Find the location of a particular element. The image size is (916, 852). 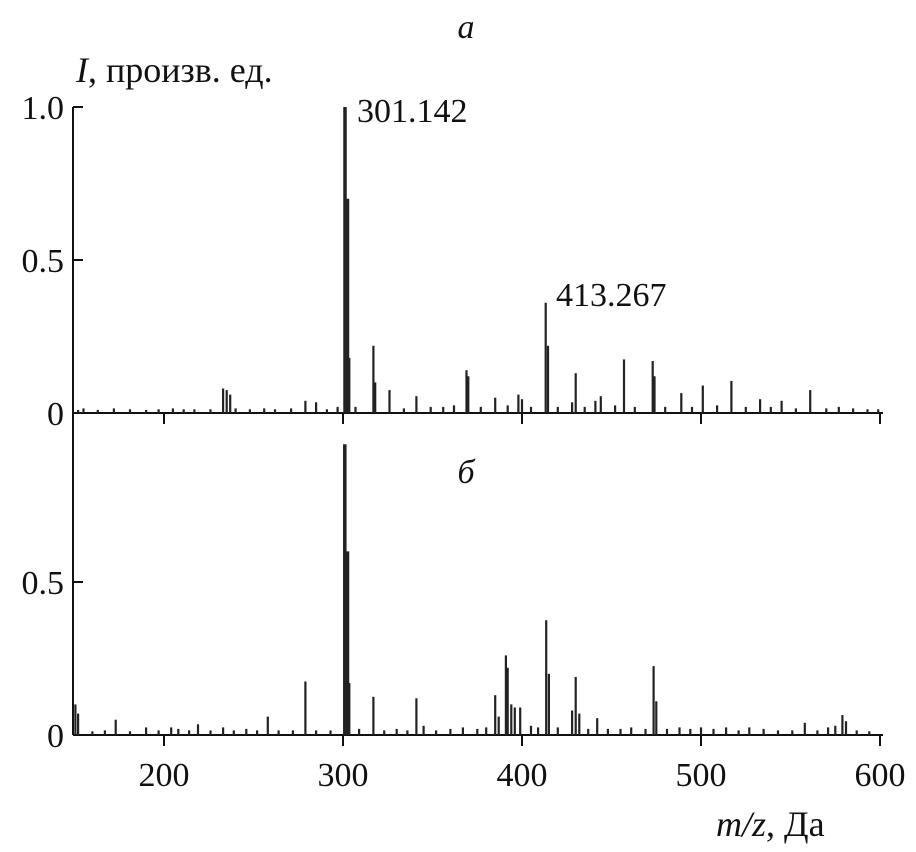

panel-label-b: б is located at coordinates (466, 472).